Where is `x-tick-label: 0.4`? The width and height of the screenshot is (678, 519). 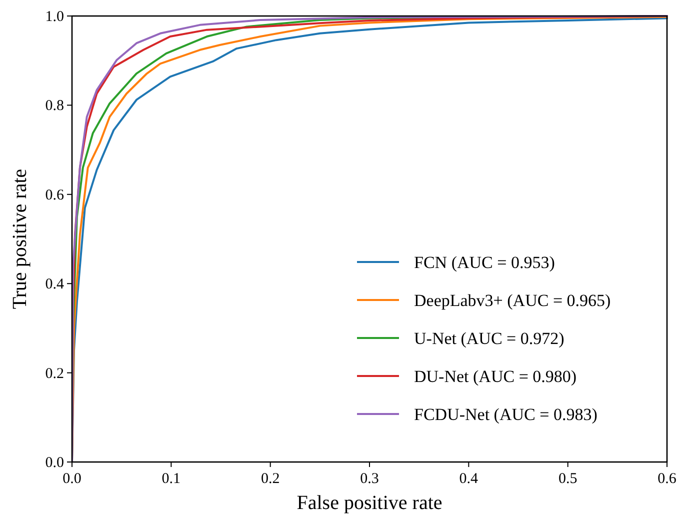 x-tick-label: 0.4 is located at coordinates (469, 479).